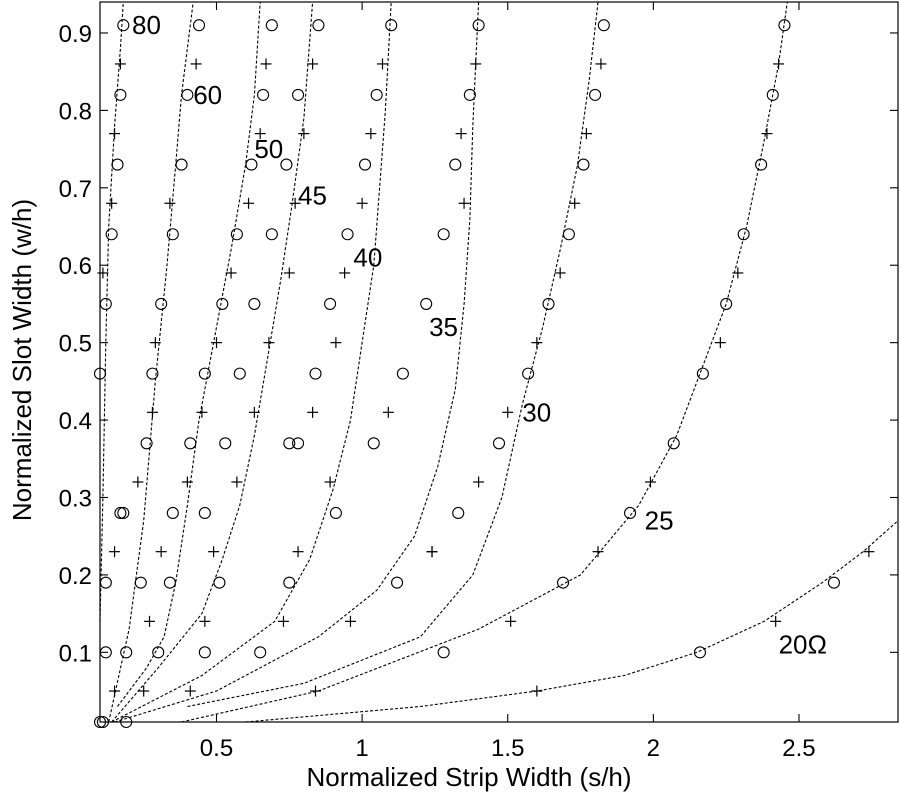  What do you see at coordinates (216, 748) in the screenshot?
I see `x-tick-label-0: 0.5` at bounding box center [216, 748].